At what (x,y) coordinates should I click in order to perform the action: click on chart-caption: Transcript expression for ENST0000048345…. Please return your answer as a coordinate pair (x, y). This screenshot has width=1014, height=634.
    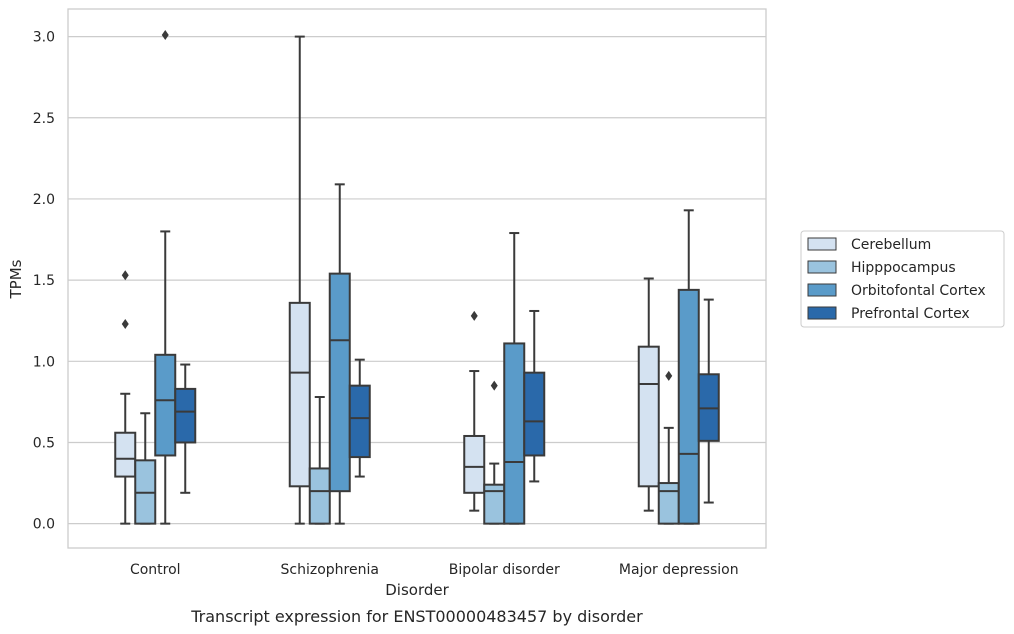
    Looking at the image, I should click on (416, 616).